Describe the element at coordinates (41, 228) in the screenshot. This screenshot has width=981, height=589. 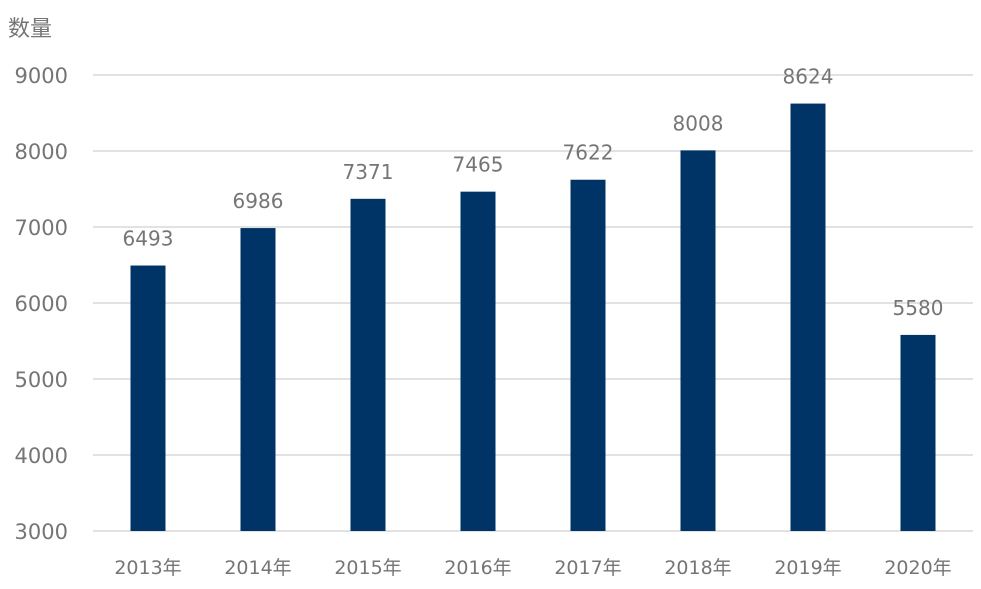
I see `y-tick-label: 7000` at that location.